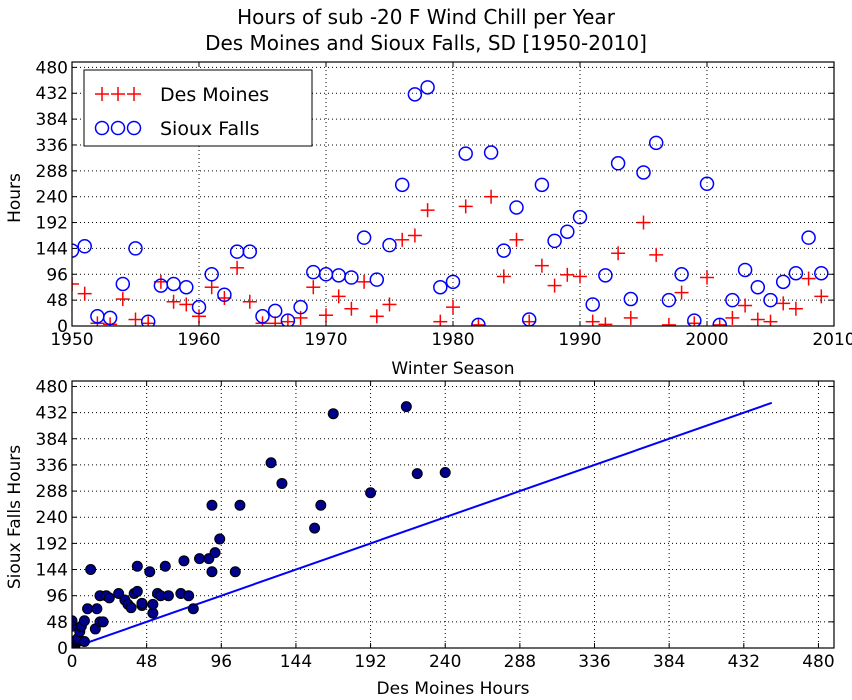 This screenshot has height=700, width=852. Describe the element at coordinates (57, 623) in the screenshot. I see `bottom-chart-y-tick-label: 48` at that location.